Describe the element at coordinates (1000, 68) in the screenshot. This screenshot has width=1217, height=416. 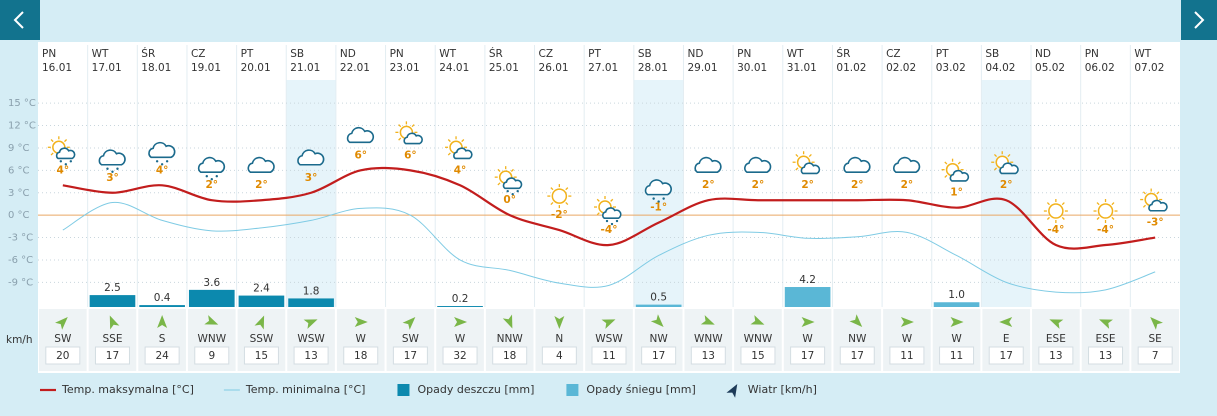
I see `date-label: 04.02` at that location.